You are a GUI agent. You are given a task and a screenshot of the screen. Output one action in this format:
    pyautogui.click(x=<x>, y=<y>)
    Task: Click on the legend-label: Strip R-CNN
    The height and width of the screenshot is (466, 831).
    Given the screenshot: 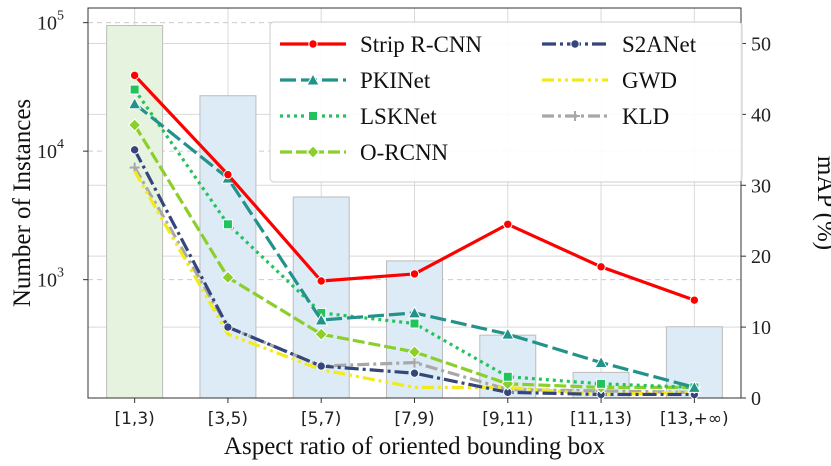 What is the action you would take?
    pyautogui.click(x=421, y=44)
    